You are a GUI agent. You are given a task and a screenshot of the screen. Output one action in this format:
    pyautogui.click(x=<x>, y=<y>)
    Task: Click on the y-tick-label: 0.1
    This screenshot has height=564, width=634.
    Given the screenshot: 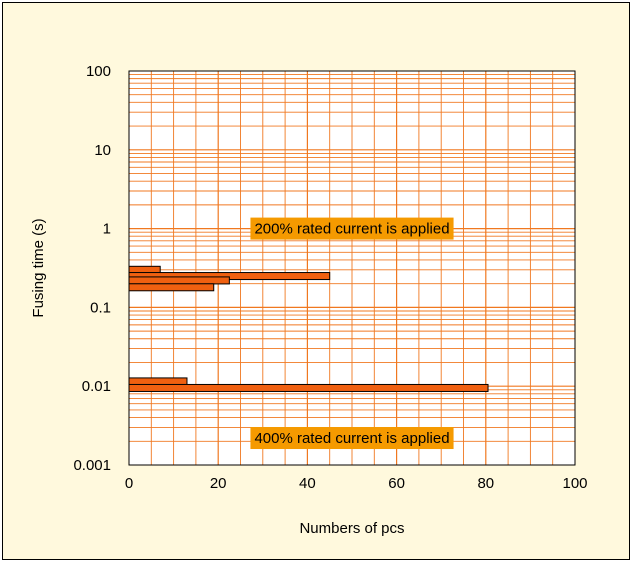 What is the action you would take?
    pyautogui.click(x=100, y=307)
    